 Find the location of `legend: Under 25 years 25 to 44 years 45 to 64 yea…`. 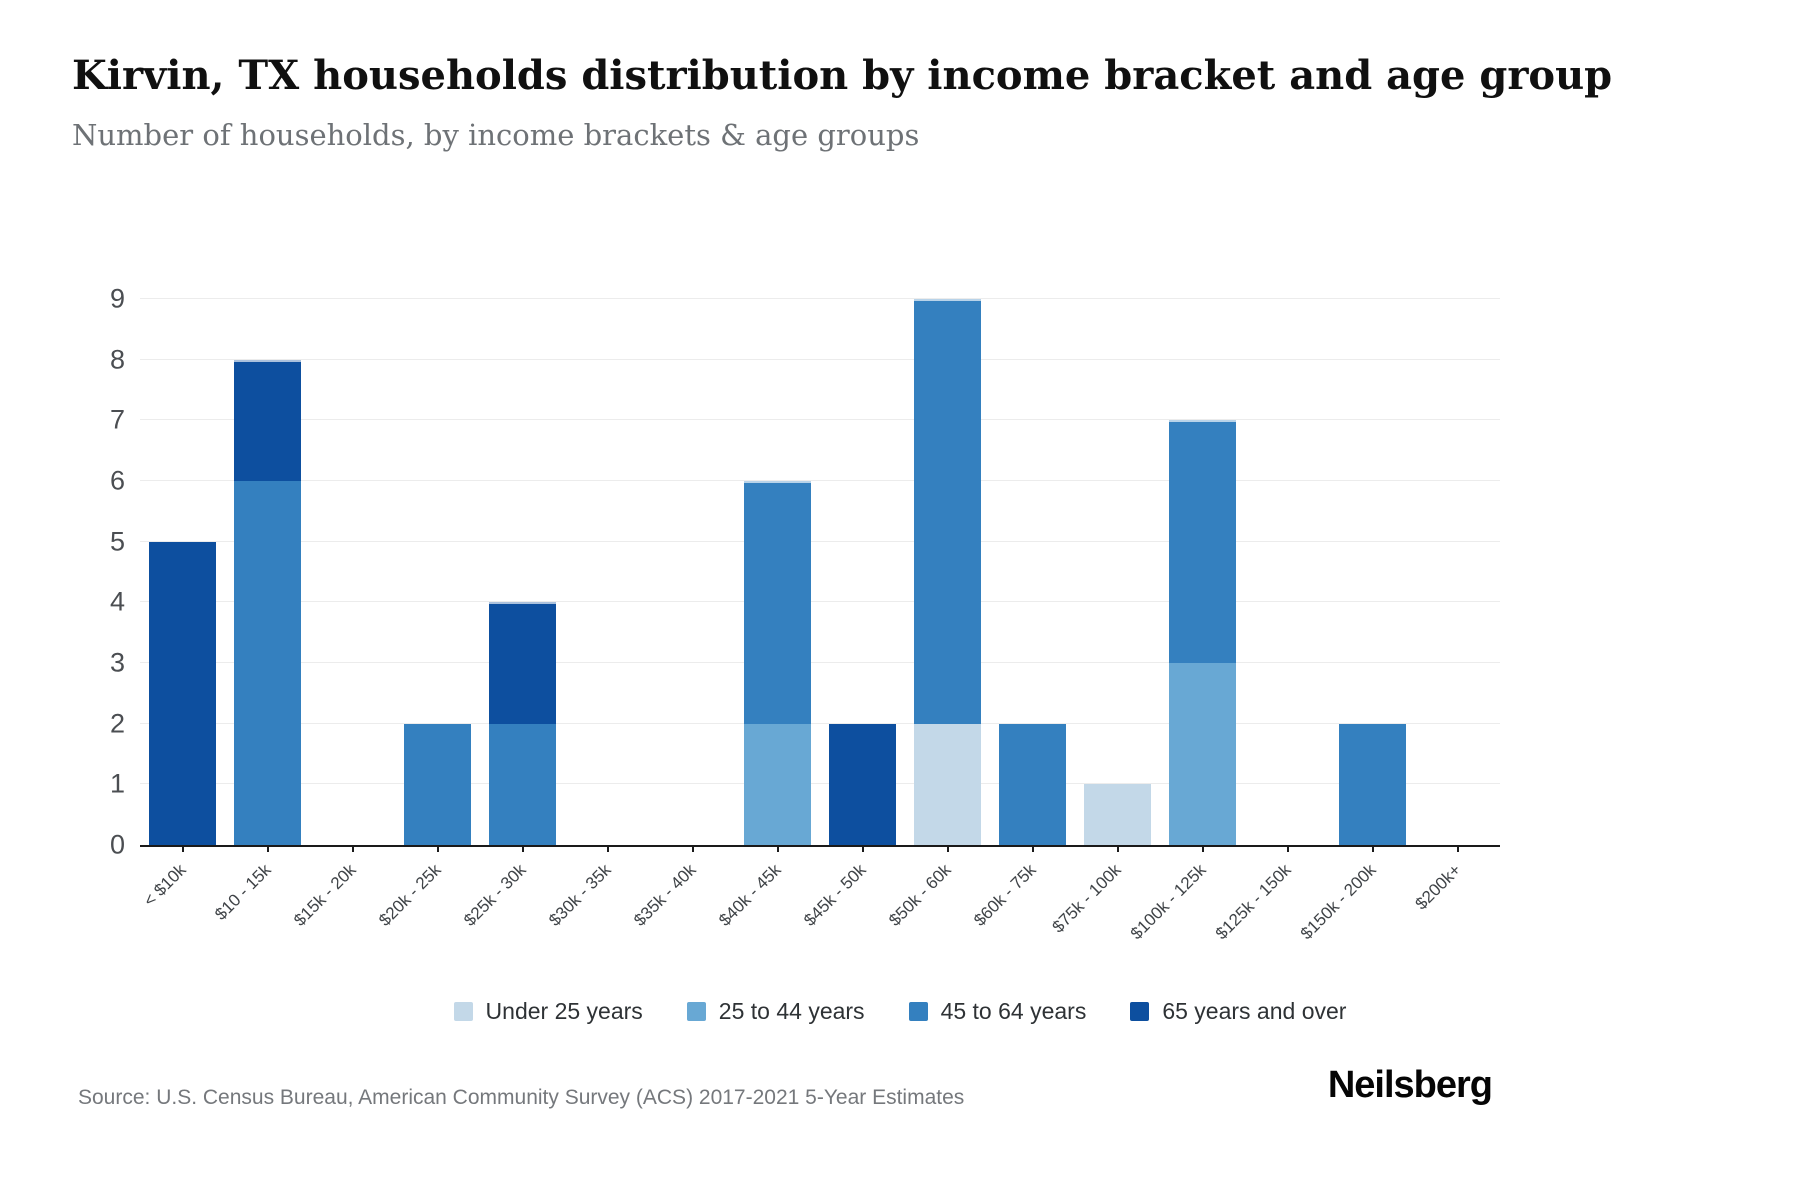

legend: Under 25 years 25 to 44 years 45 to 64 yea… is located at coordinates (900, 1011).